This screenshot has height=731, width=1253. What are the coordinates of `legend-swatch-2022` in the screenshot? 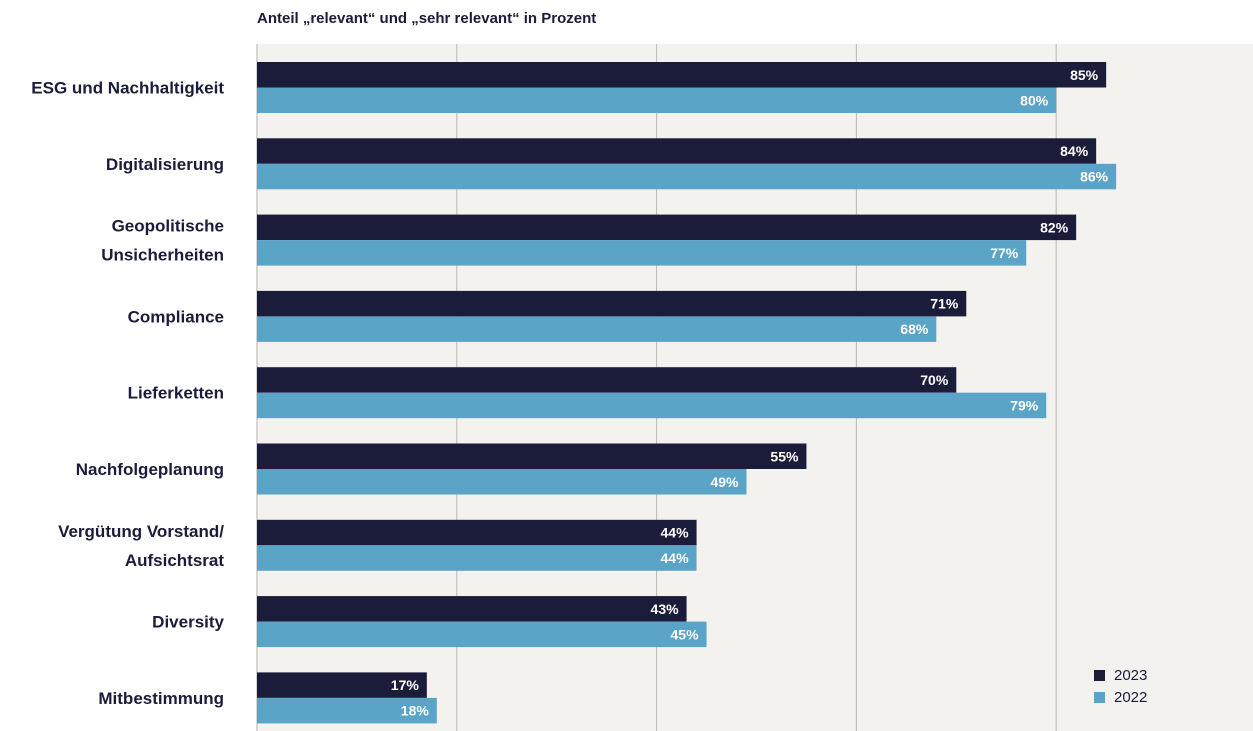 It's located at (1099, 697).